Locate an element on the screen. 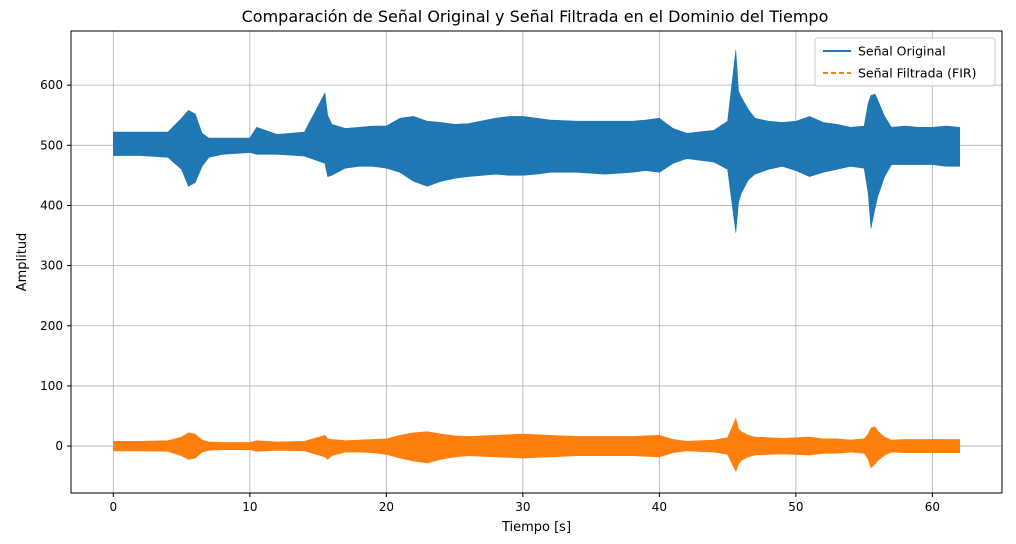  x-tick-label: 60 is located at coordinates (932, 507).